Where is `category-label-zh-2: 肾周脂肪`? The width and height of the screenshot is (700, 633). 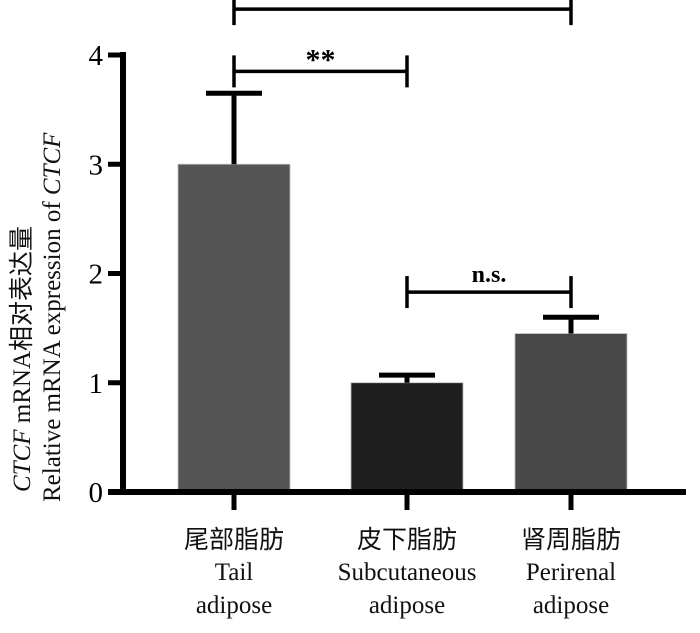 category-label-zh-2: 肾周脂肪 is located at coordinates (571, 540).